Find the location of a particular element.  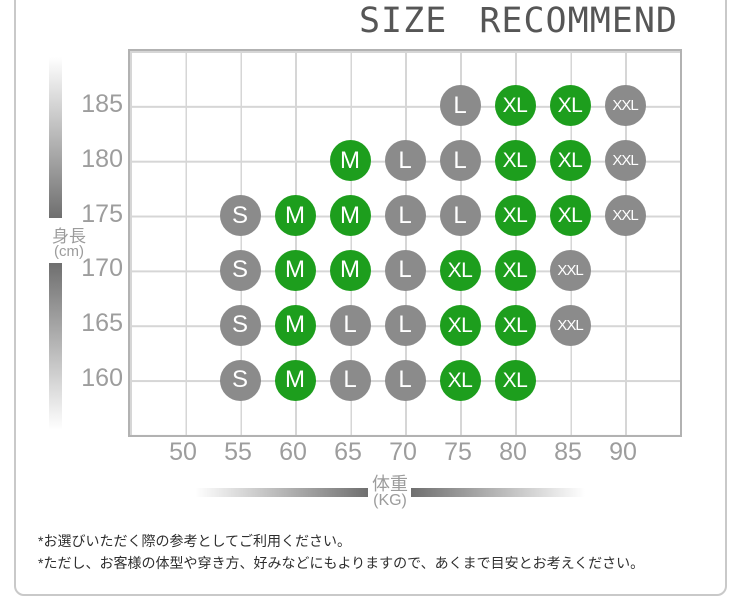

footnote-line-1: *お選びいただく際の参考としてご利用ください。 is located at coordinates (195, 541).